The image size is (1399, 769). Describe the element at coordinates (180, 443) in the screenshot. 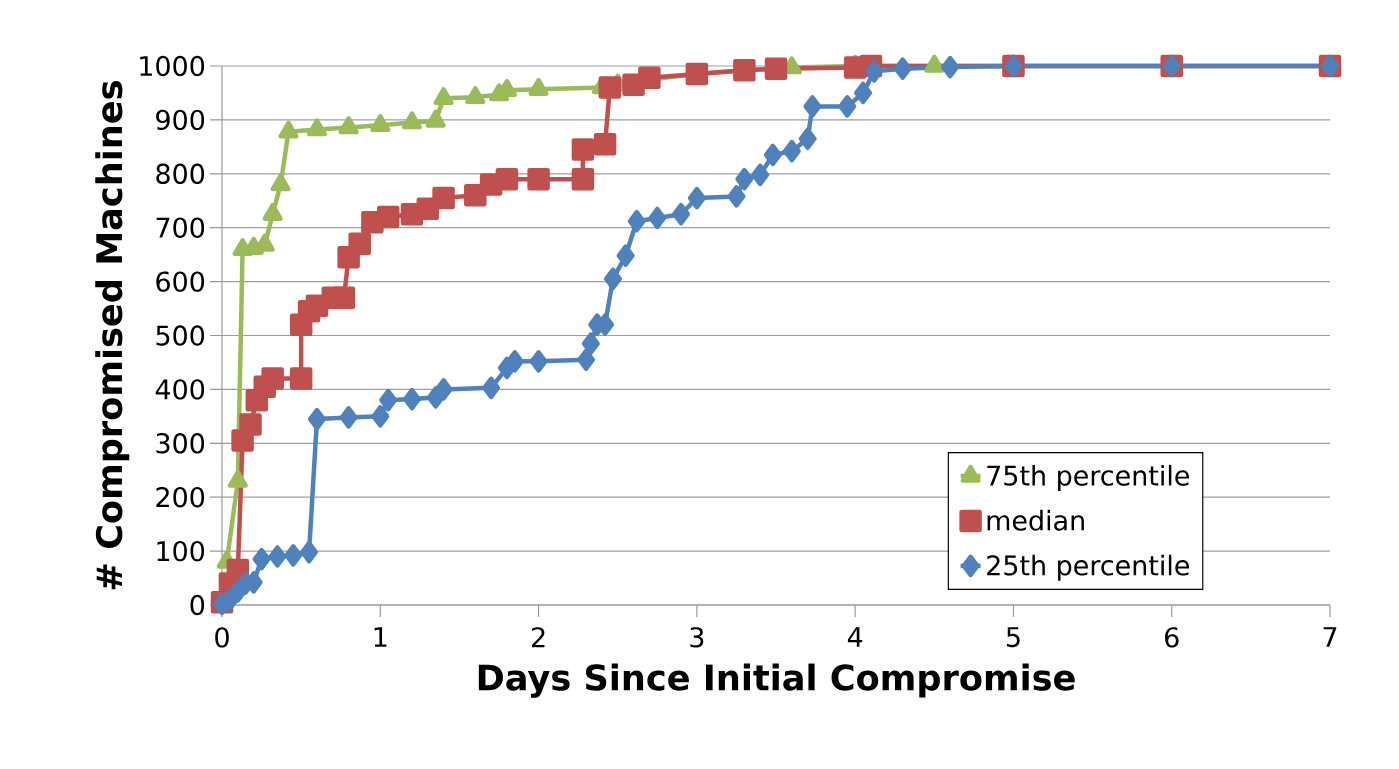

I see `y-tick-label: 300` at that location.